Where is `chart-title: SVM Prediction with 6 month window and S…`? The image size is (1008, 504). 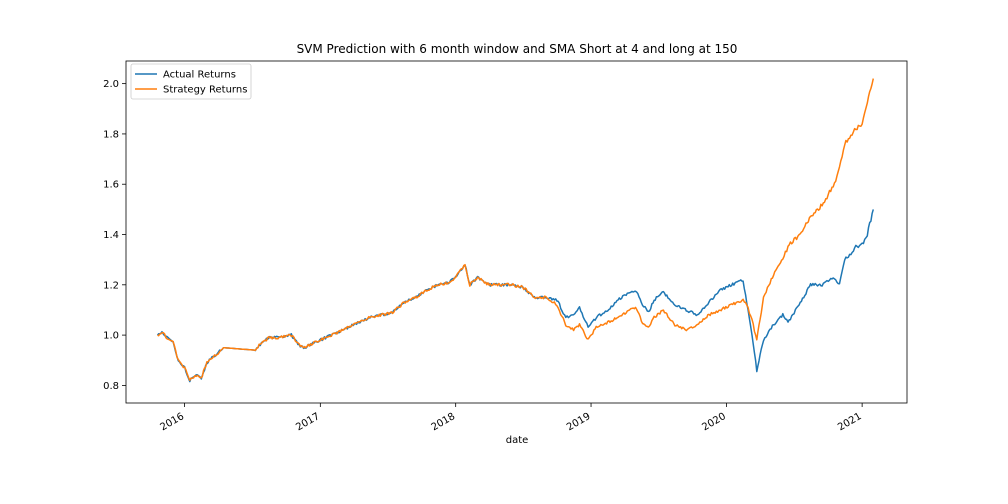 chart-title: SVM Prediction with 6 month window and S… is located at coordinates (517, 49).